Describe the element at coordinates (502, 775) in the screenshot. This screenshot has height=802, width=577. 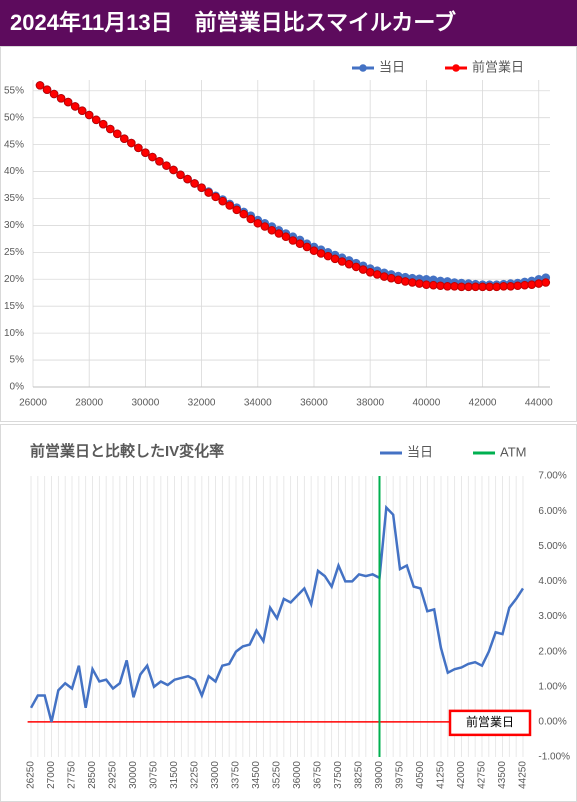
I see `x-tick-label: 43500` at that location.